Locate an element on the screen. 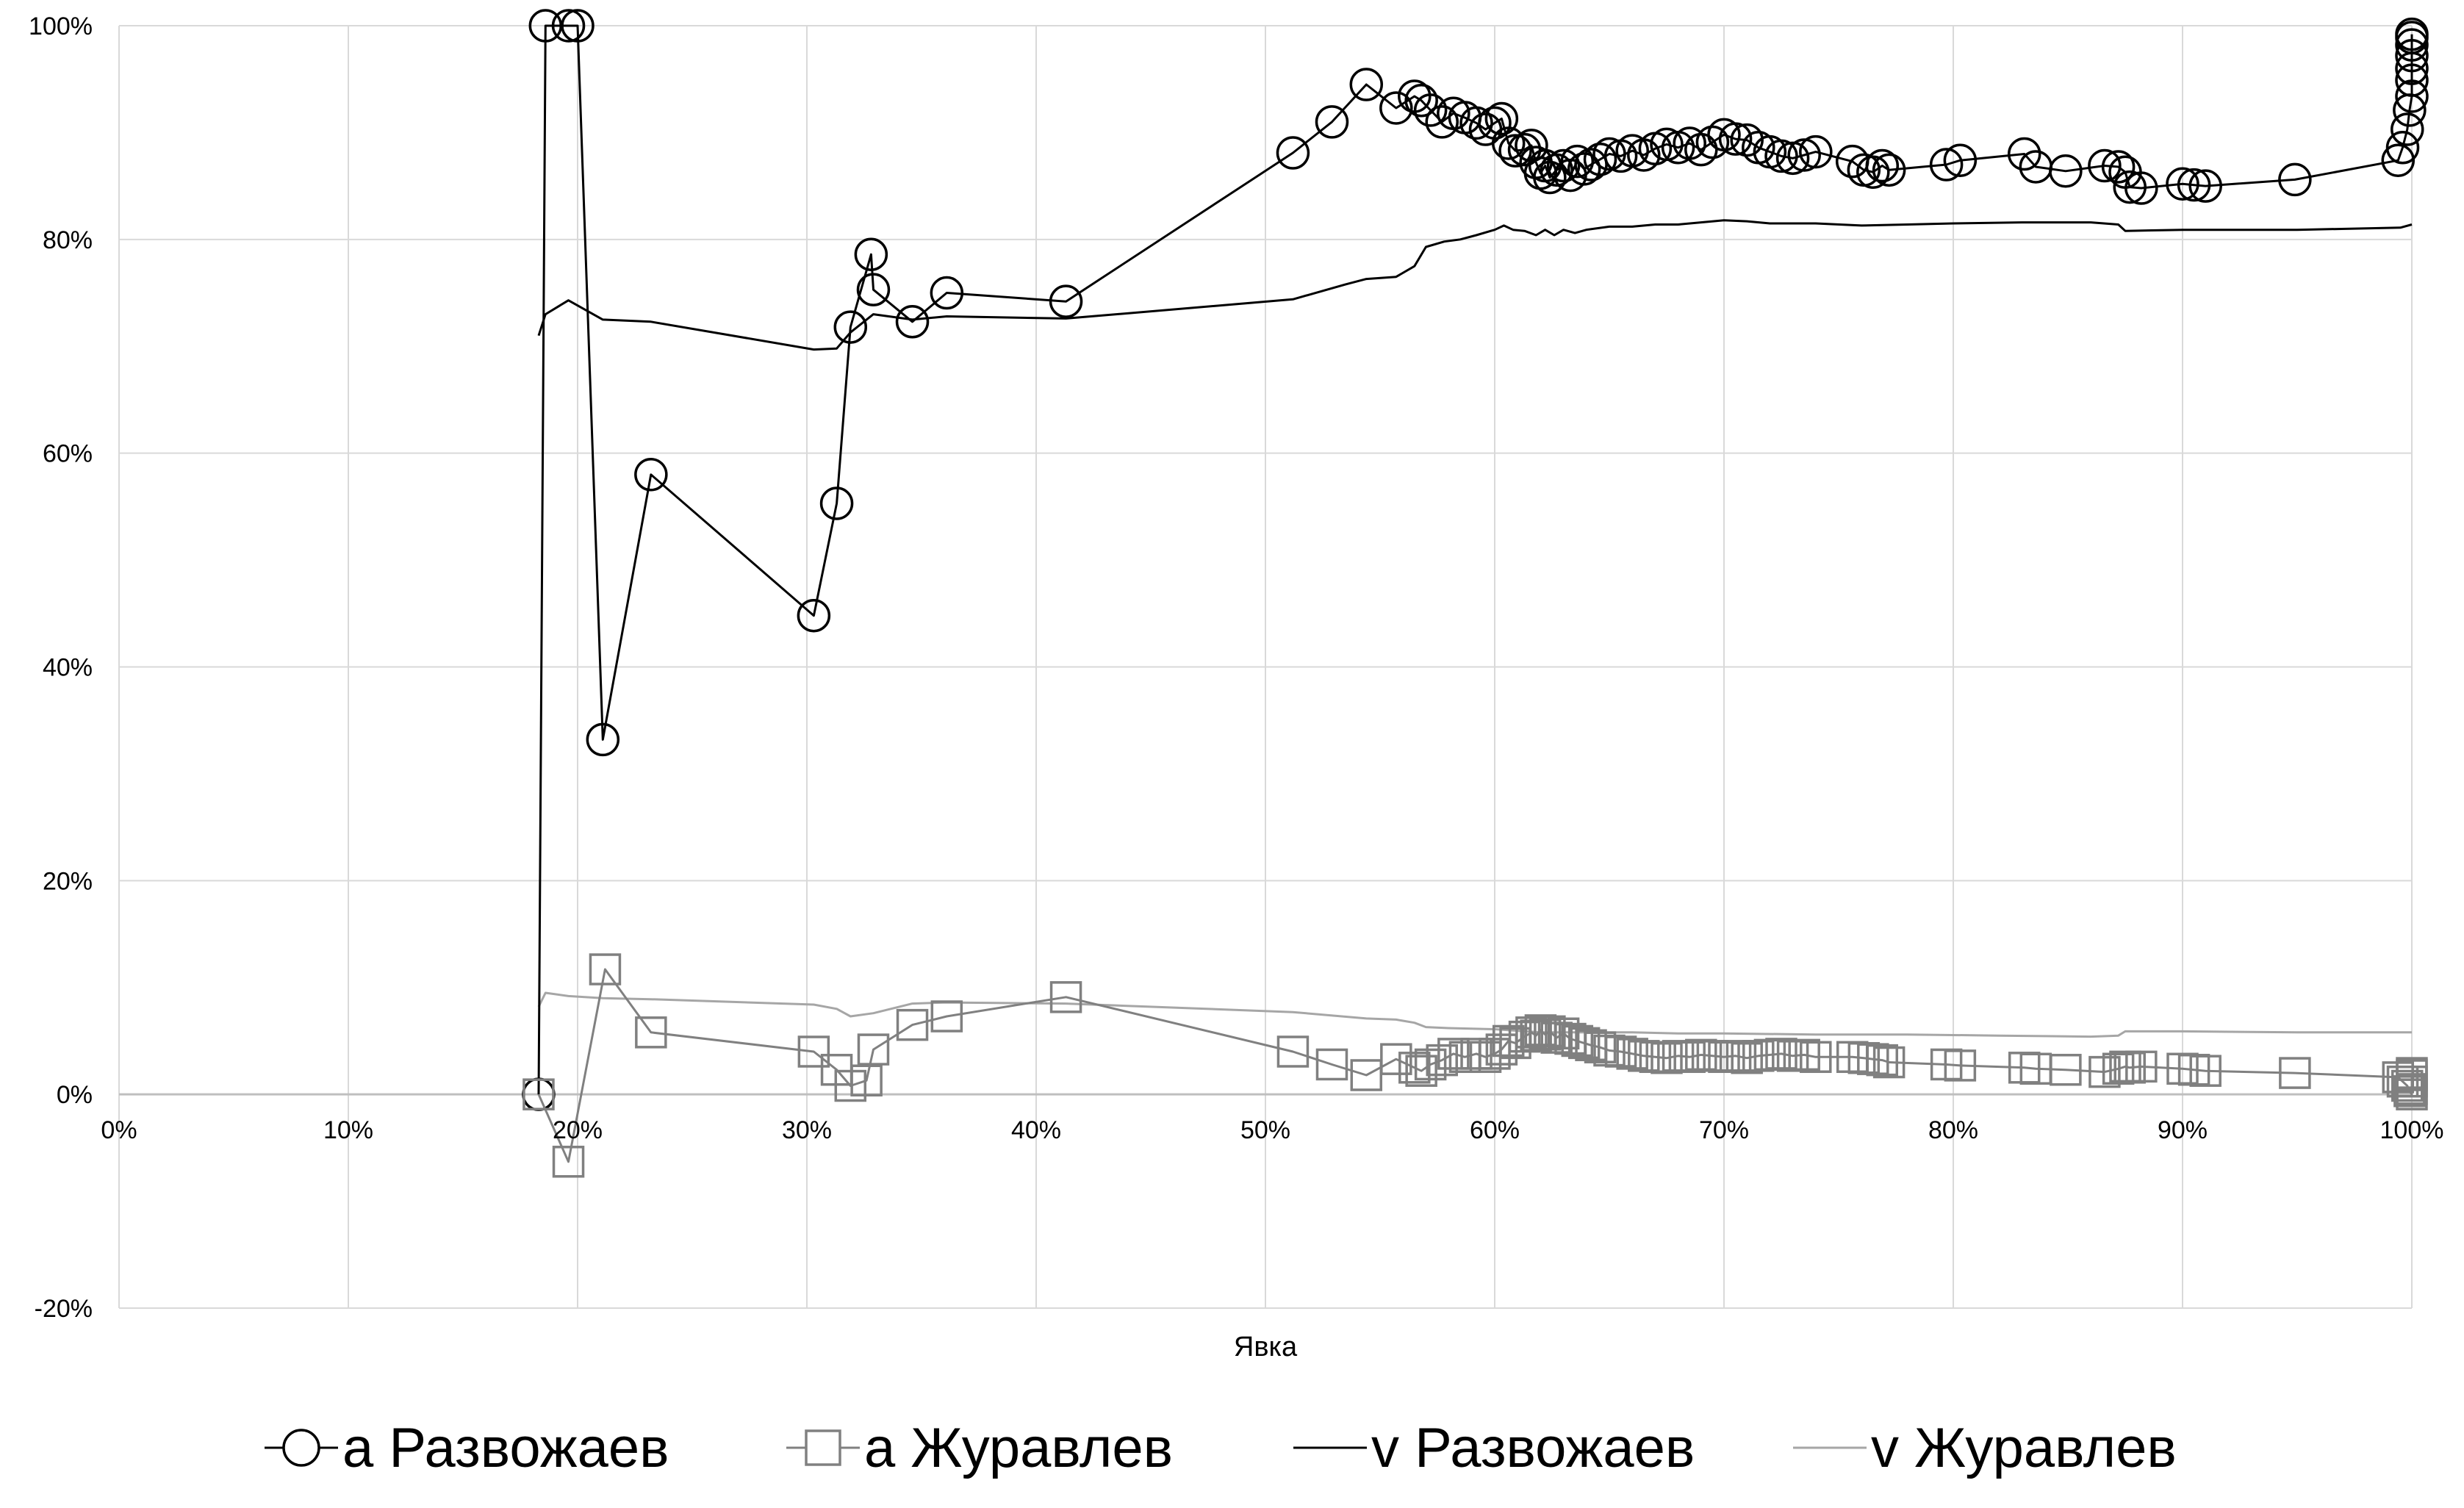  legend-label: v Журавлев is located at coordinates (2024, 1448).